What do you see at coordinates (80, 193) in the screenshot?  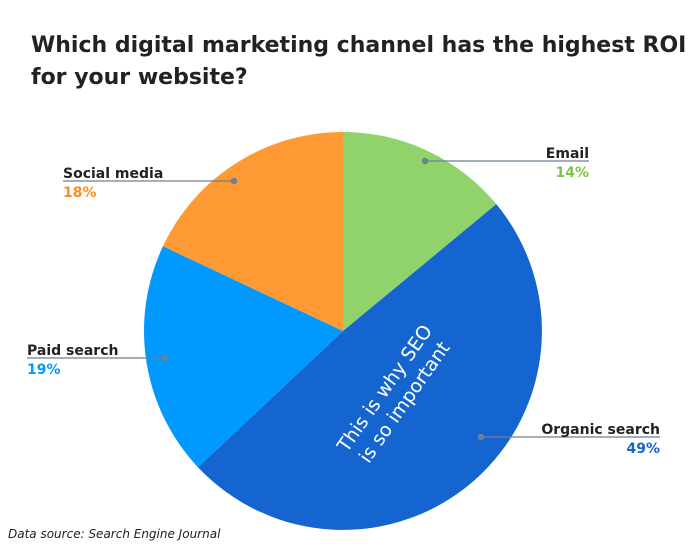 I see `slice-value-label: 18%` at bounding box center [80, 193].